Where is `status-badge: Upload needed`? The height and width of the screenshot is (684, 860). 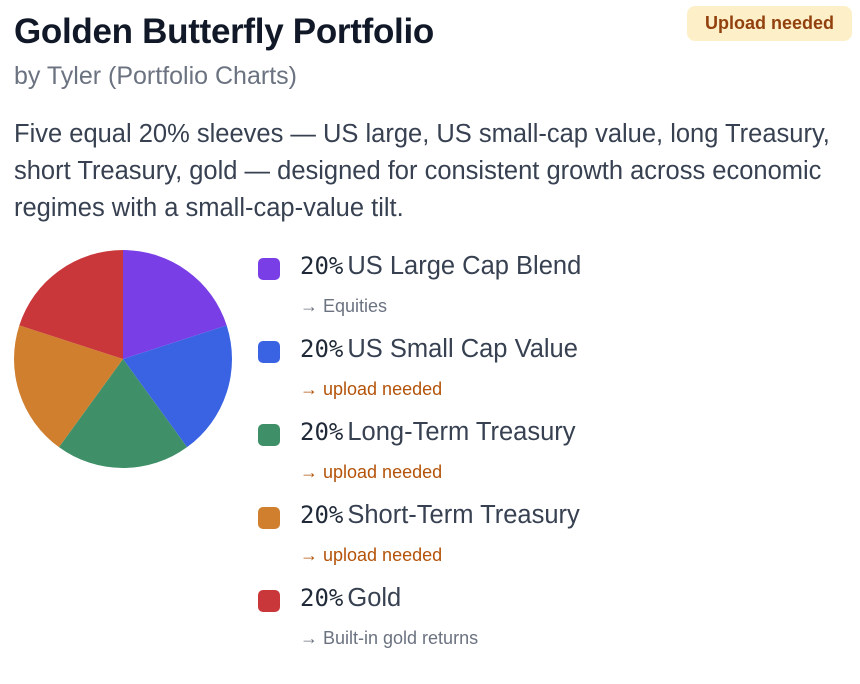
status-badge: Upload needed is located at coordinates (769, 23).